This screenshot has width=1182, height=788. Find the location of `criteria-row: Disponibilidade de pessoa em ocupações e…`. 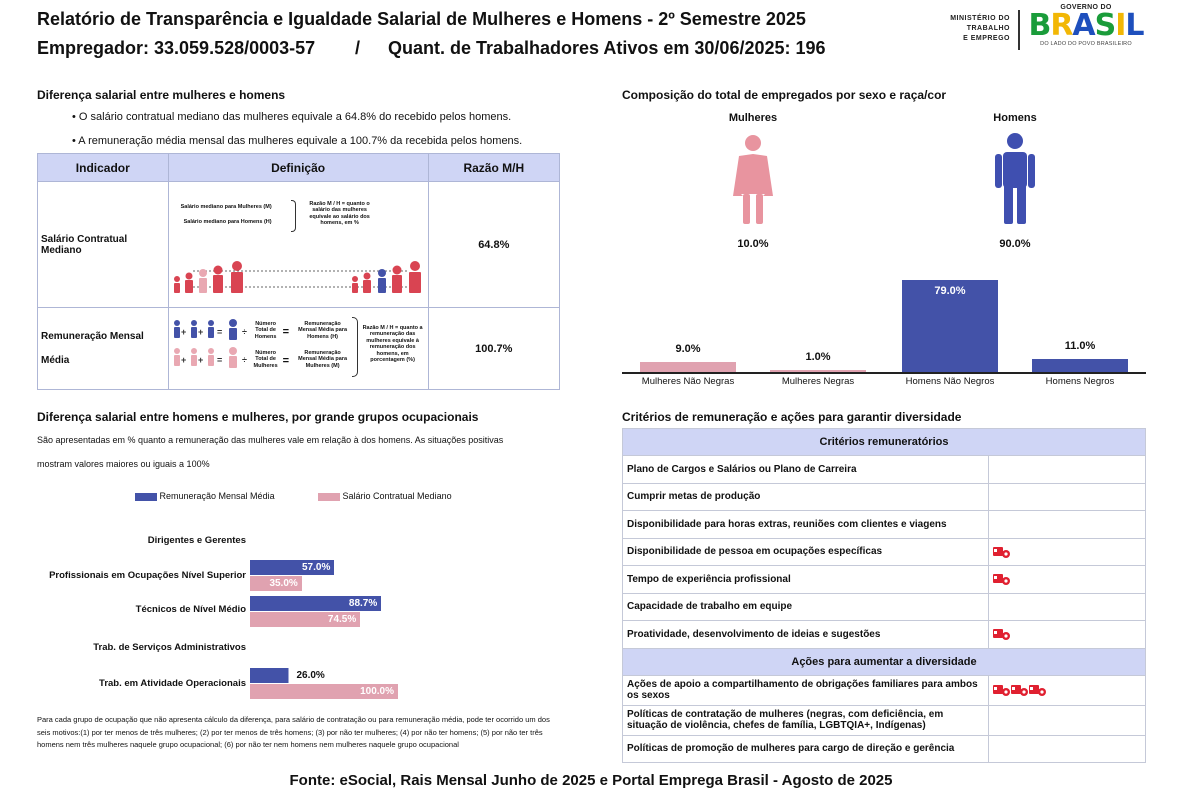

criteria-row: Disponibilidade de pessoa em ocupações e… is located at coordinates (884, 551).